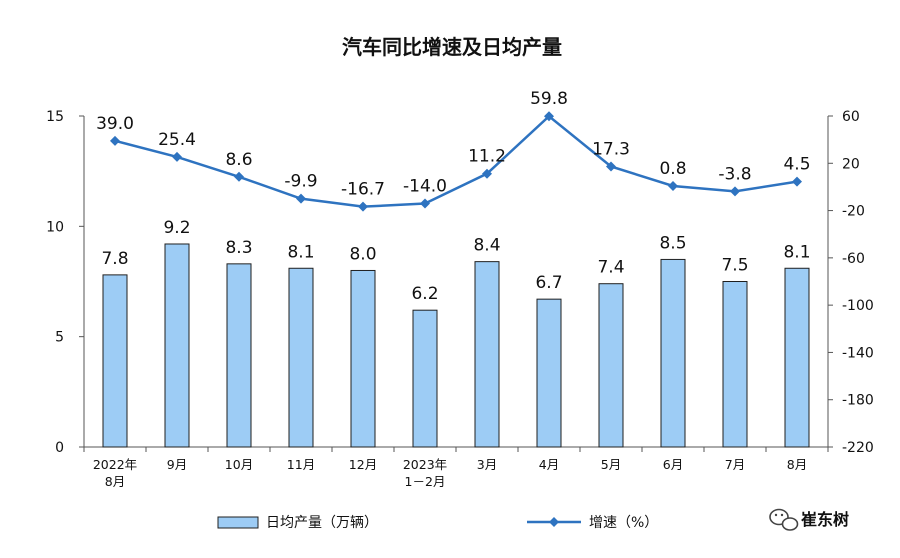 The height and width of the screenshot is (558, 900). Describe the element at coordinates (851, 282) in the screenshot. I see `right-y-ticks: -220 -180 -140 -100 -60 -20 20 60` at that location.